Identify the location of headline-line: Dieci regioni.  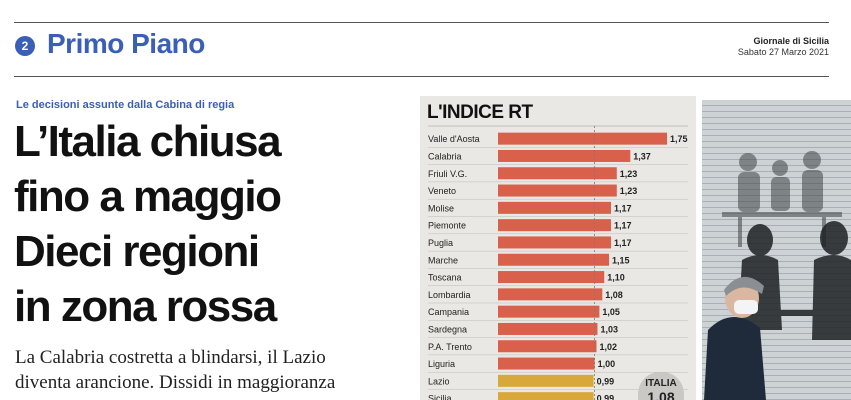
(137, 251).